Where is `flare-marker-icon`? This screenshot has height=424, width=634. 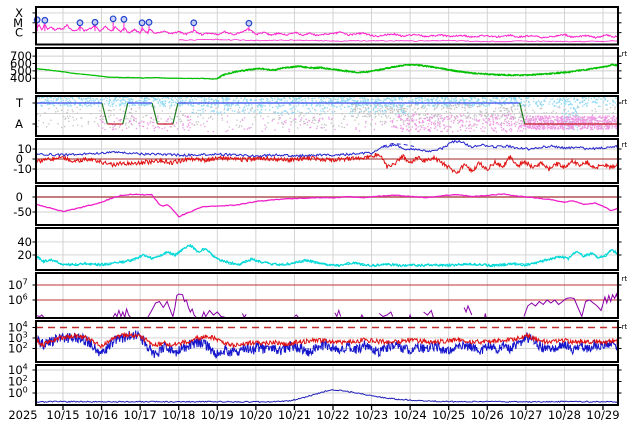
flare-marker-icon is located at coordinates (124, 19).